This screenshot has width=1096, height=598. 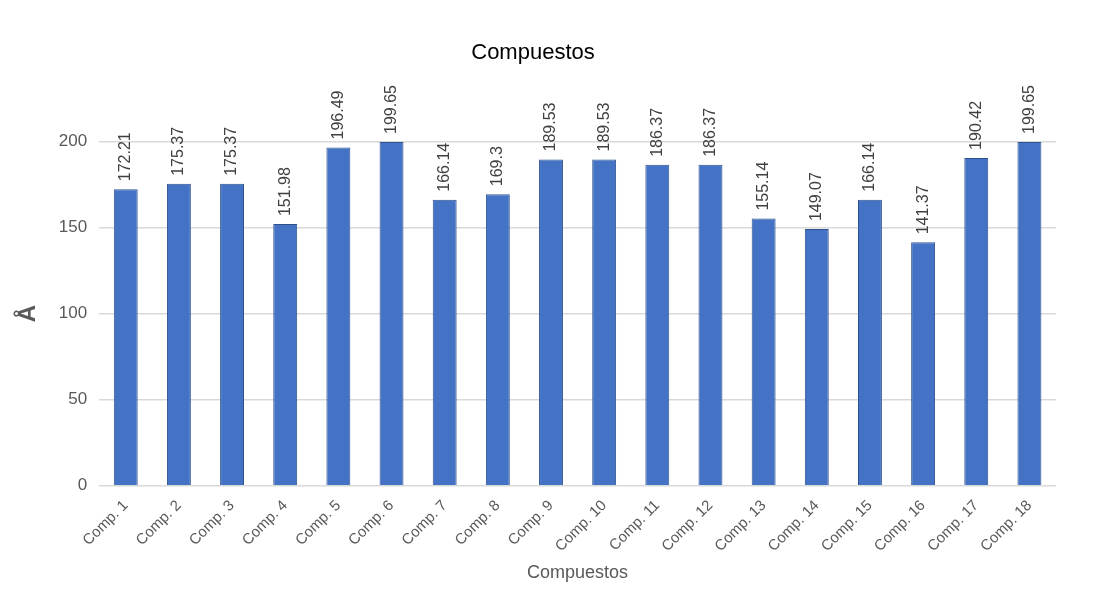 I want to click on data-label: 141.37, so click(x=922, y=210).